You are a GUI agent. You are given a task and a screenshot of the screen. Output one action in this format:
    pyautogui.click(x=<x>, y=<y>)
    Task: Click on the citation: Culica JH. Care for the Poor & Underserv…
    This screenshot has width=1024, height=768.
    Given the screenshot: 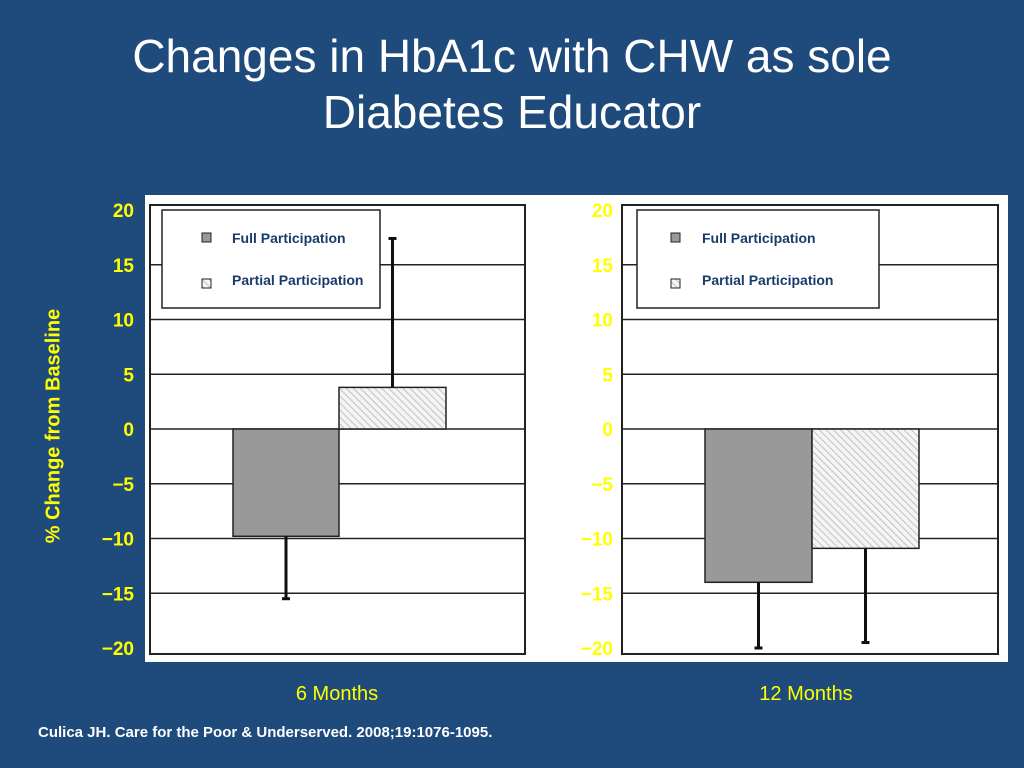 What is the action you would take?
    pyautogui.click(x=265, y=732)
    